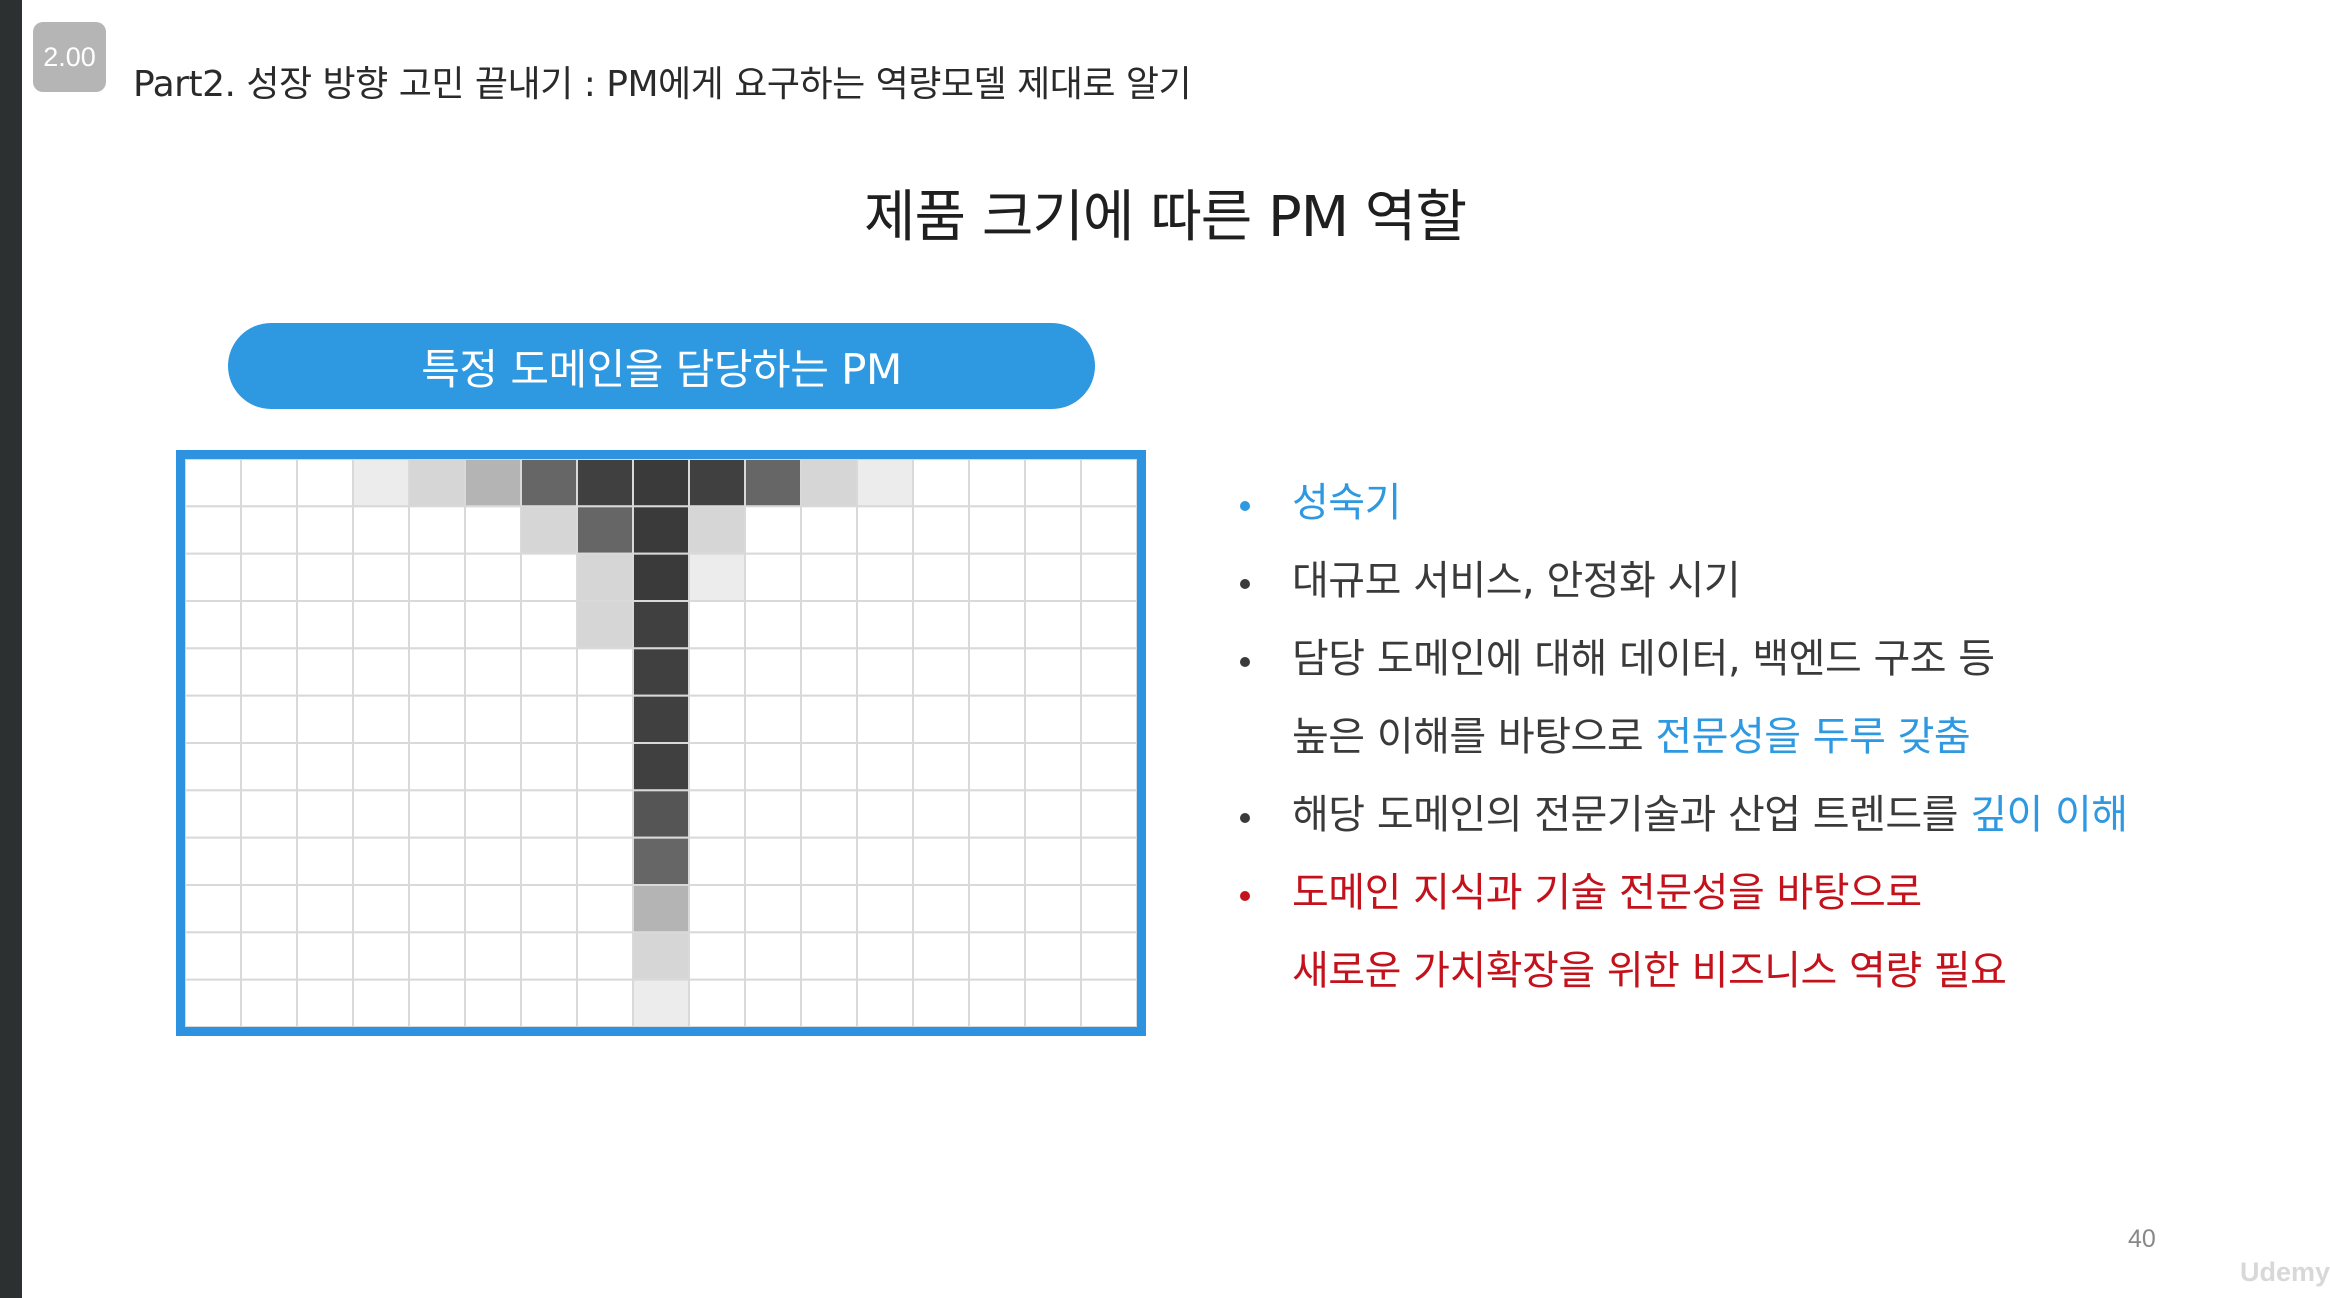 This screenshot has width=2330, height=1298. Describe the element at coordinates (1607, 889) in the screenshot. I see `bullet-text: 도메인 지식과 기술 전문성을 바탕으로` at that location.